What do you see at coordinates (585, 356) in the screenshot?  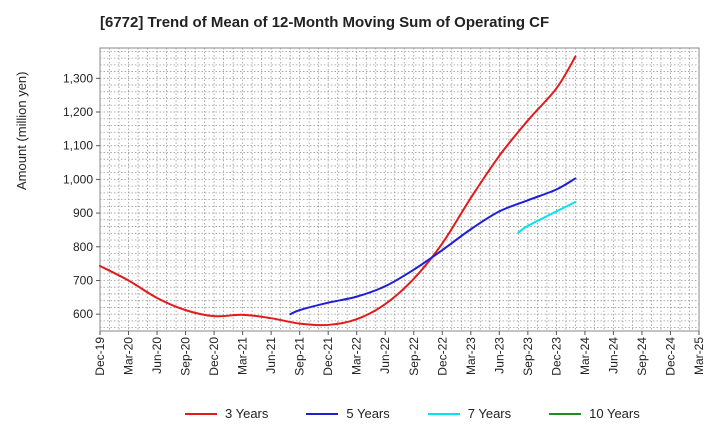 I see `x-tick-label: Mar-24` at bounding box center [585, 356].